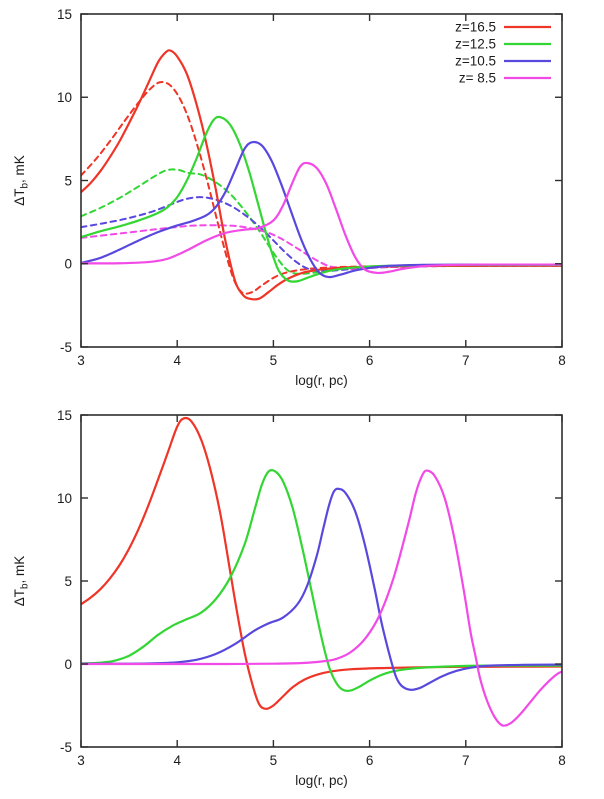 This screenshot has width=604, height=799. What do you see at coordinates (475, 27) in the screenshot?
I see `legend-label: z=16.5` at bounding box center [475, 27].